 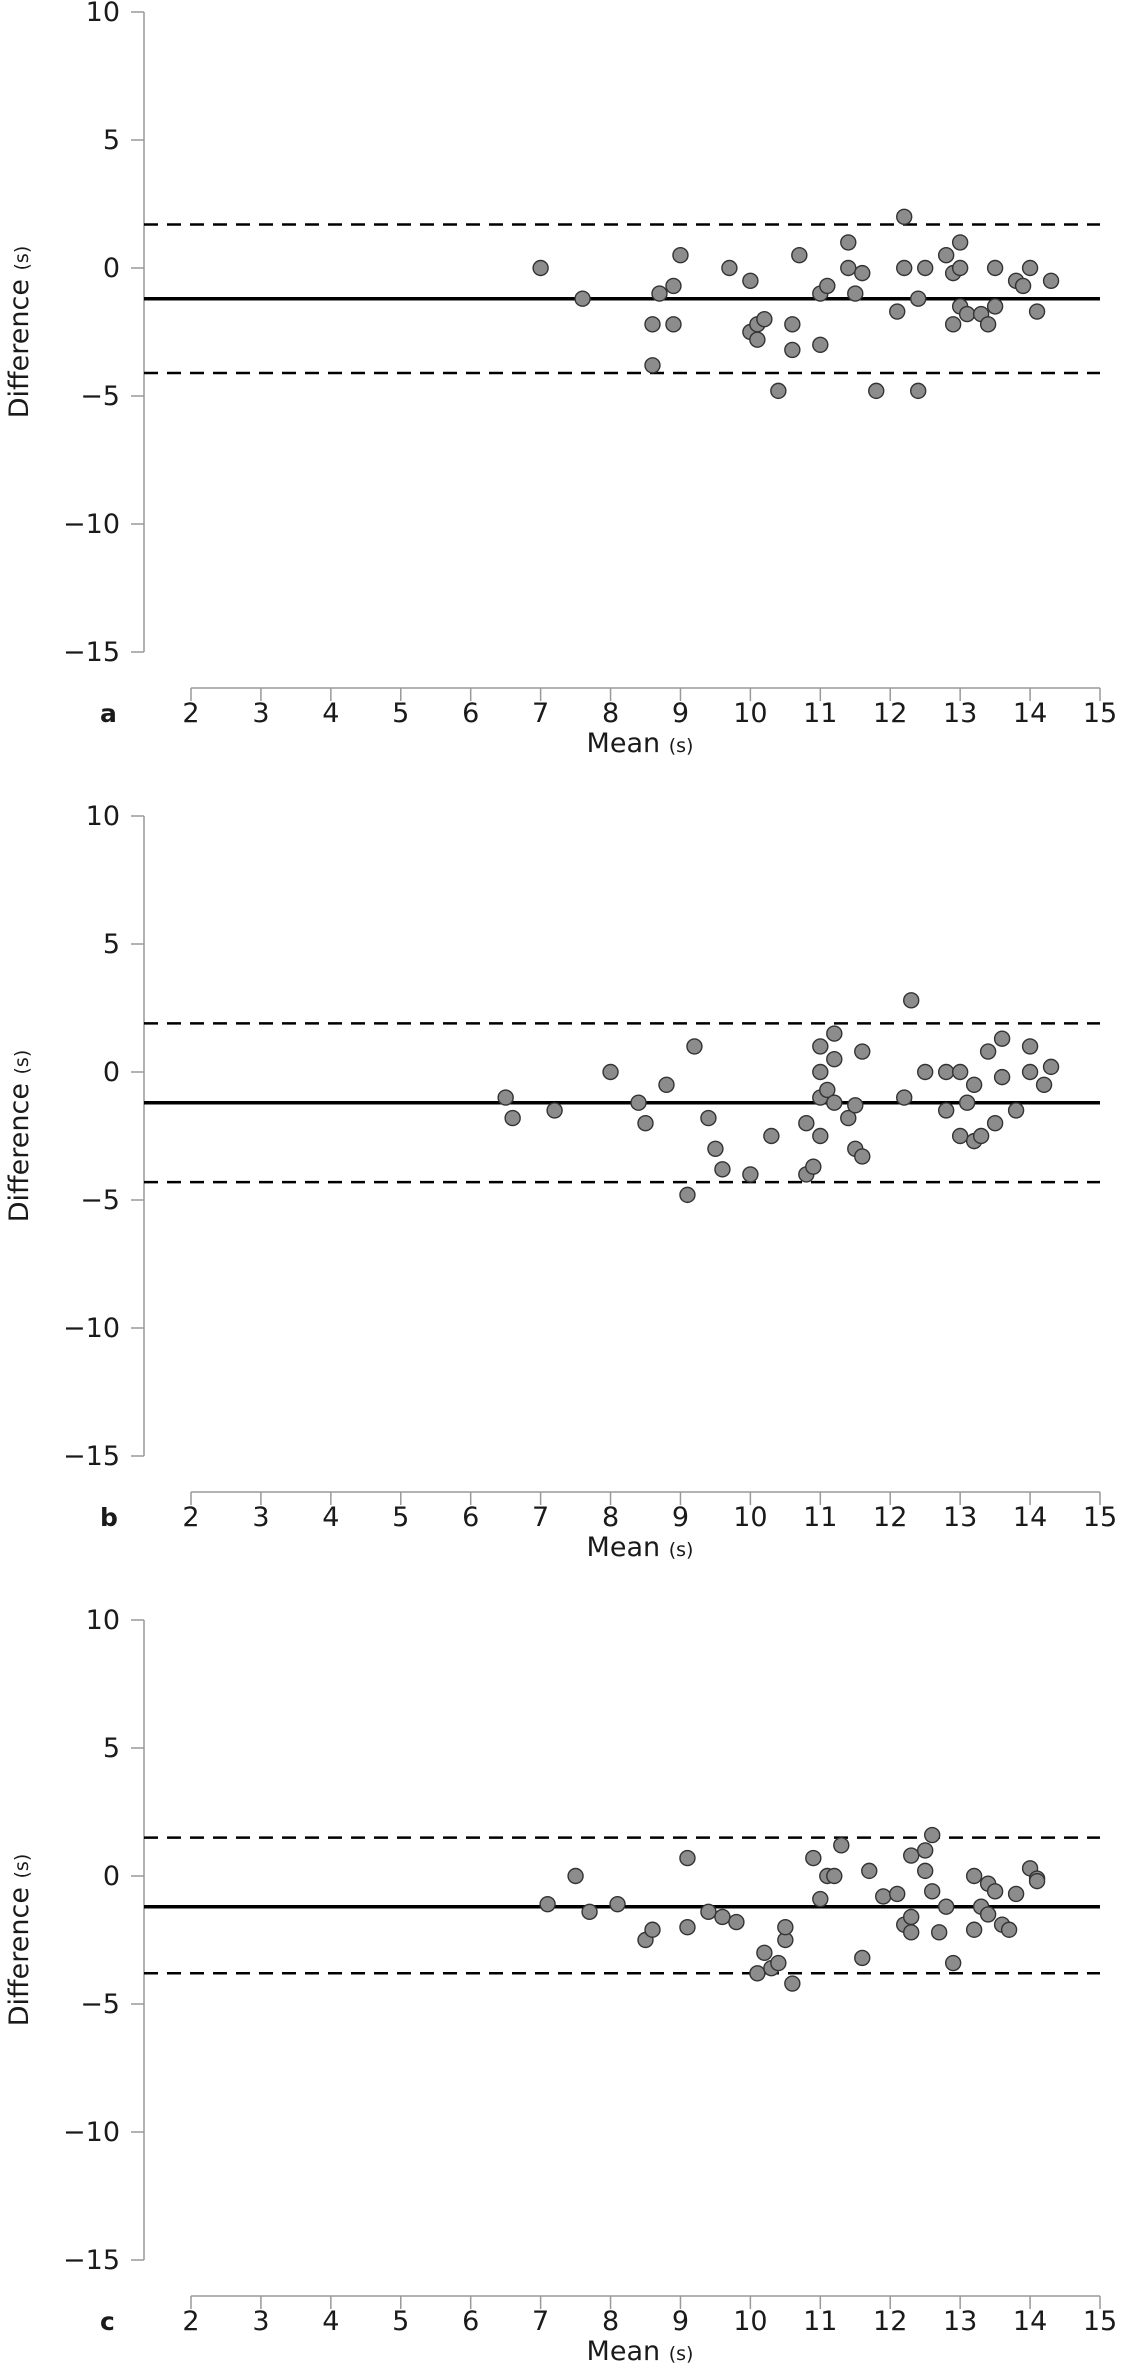 What do you see at coordinates (22, 1062) in the screenshot?
I see `y-axis-title-unit: (s)` at bounding box center [22, 1062].